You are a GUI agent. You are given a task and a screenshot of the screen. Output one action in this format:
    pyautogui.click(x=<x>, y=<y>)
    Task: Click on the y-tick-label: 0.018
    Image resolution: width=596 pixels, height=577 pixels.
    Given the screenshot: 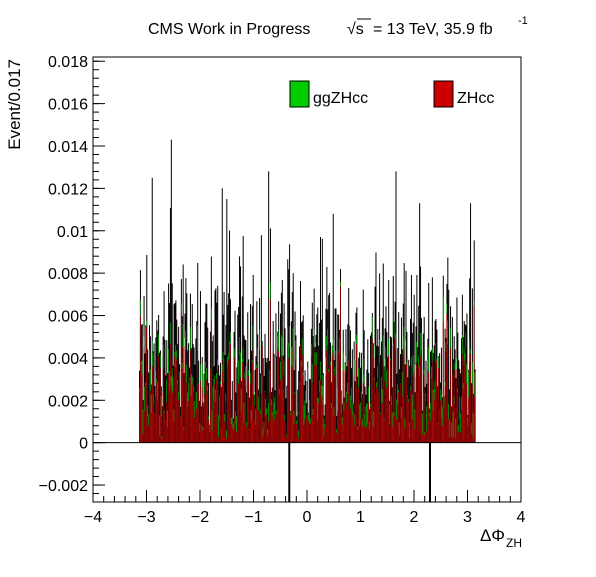 What is the action you would take?
    pyautogui.click(x=68, y=62)
    